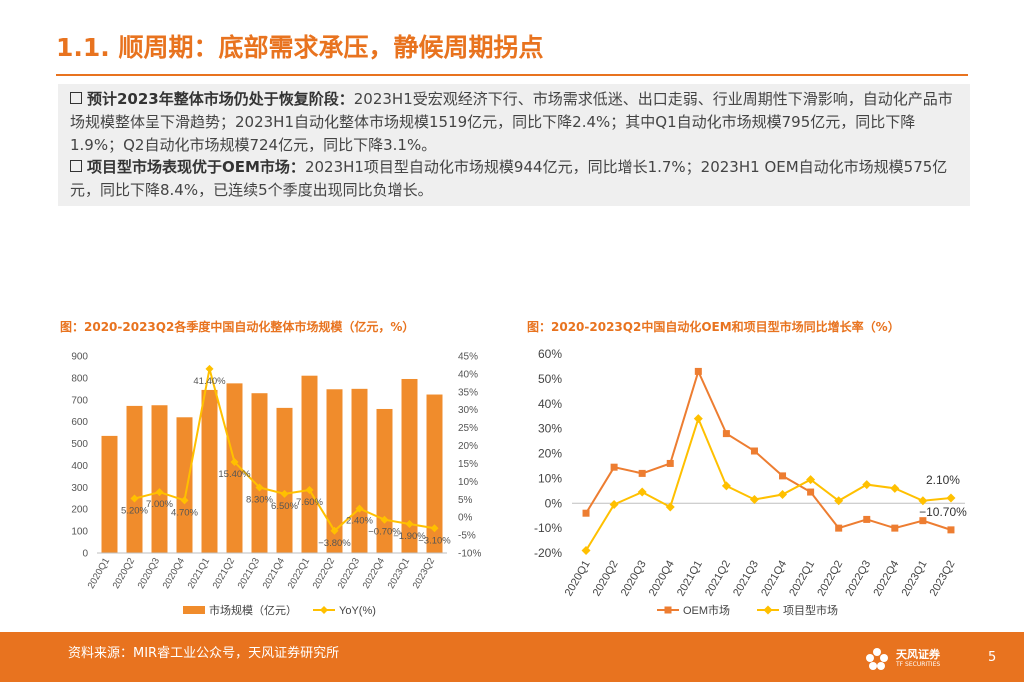 The height and width of the screenshot is (682, 1024). What do you see at coordinates (465, 518) in the screenshot?
I see `chart1-right-tick: 0%` at bounding box center [465, 518].